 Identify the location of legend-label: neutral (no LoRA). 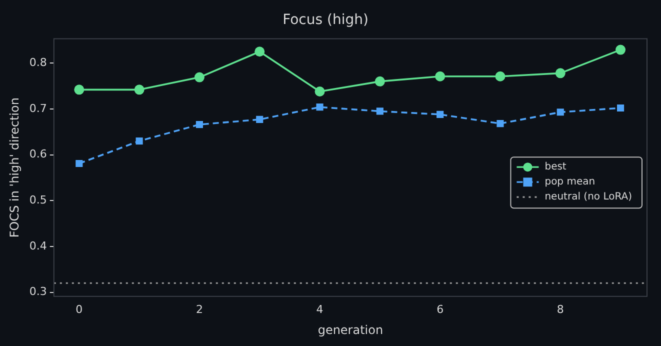
(588, 197).